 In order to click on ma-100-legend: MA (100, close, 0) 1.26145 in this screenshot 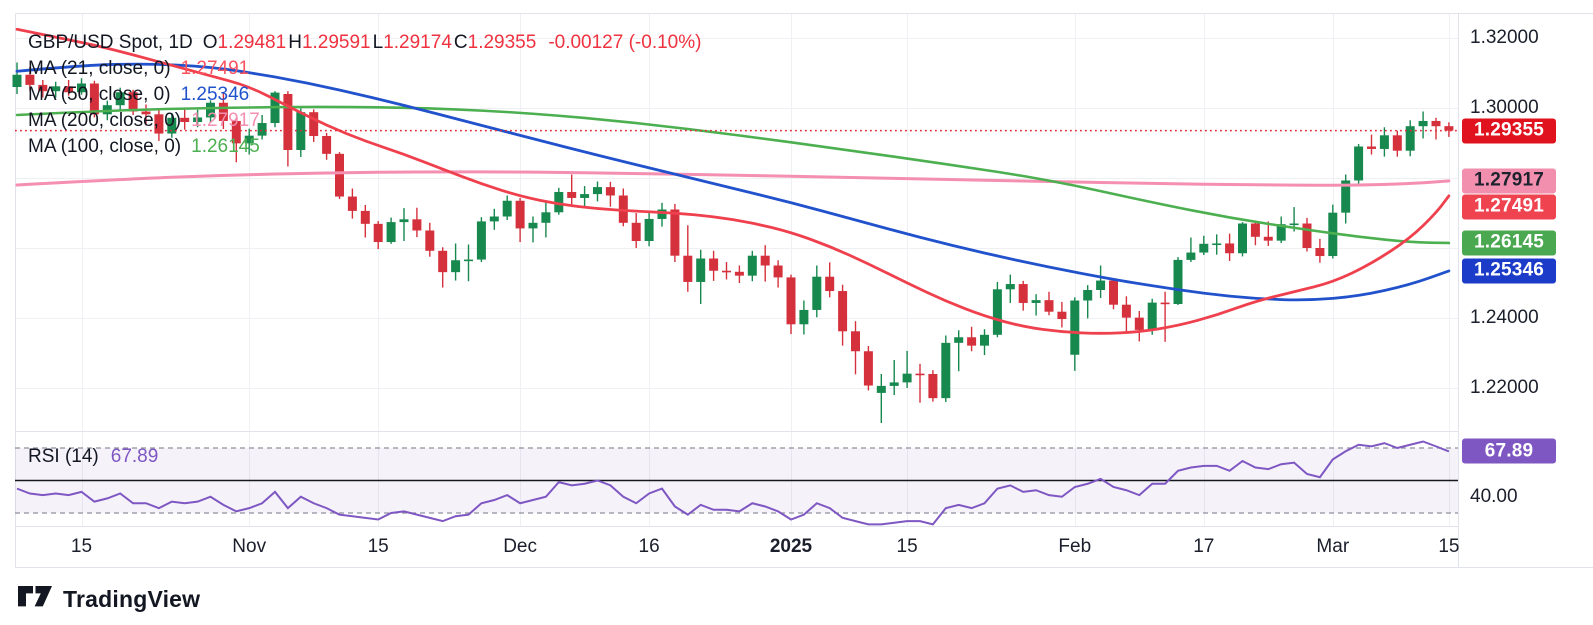, I will do `click(364, 147)`.